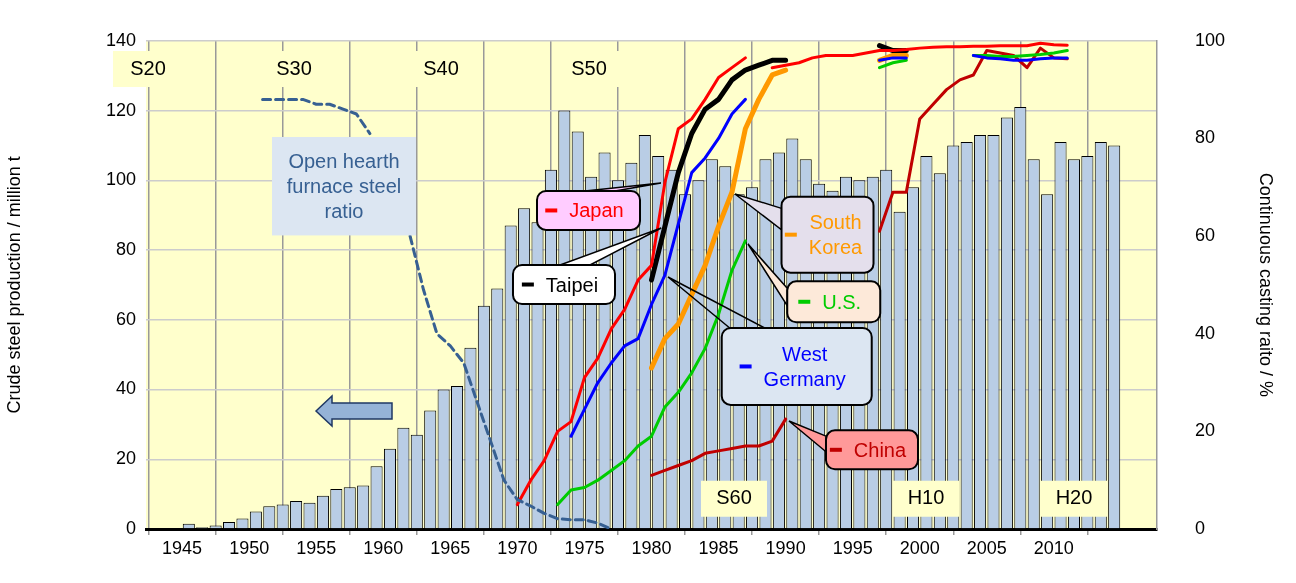 The height and width of the screenshot is (583, 1296). Describe the element at coordinates (841, 301) in the screenshot. I see `legend-label: U.S.` at that location.